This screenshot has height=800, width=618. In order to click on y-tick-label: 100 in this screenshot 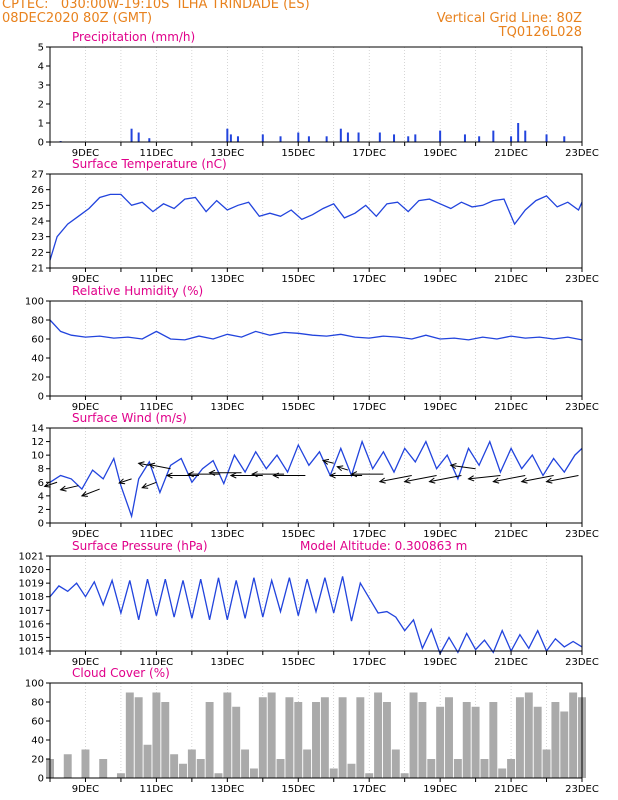, I will do `click(34, 684)`.